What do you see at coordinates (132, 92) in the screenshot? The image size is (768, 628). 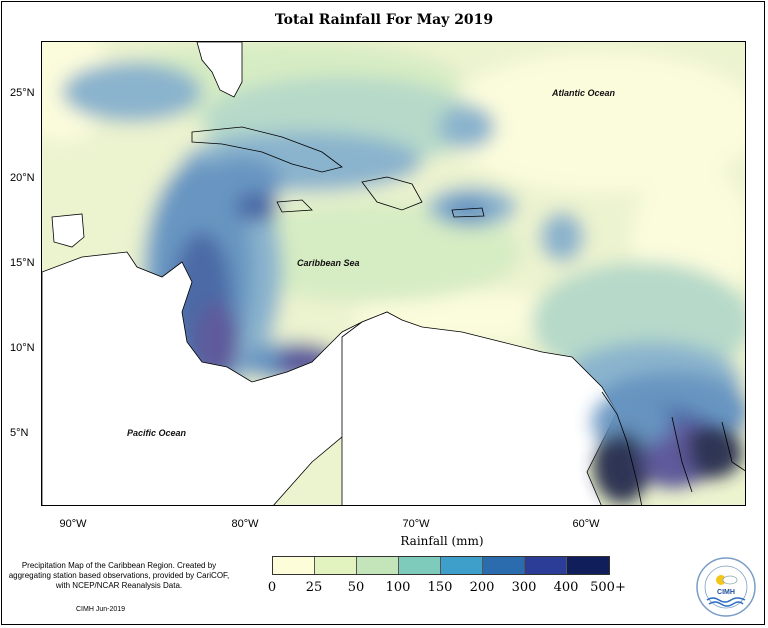 I see `field-mid-blue-gulf` at bounding box center [132, 92].